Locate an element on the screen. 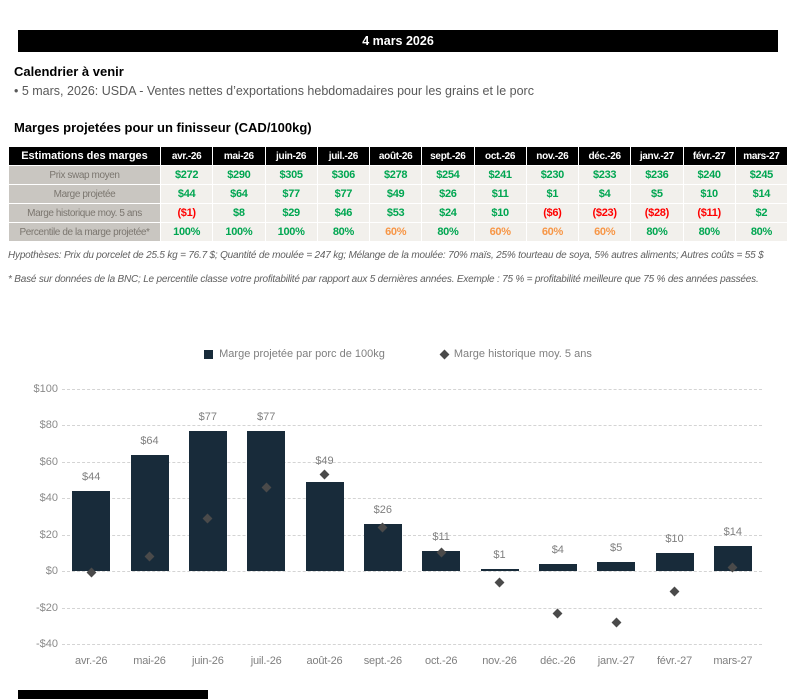 Image resolution: width=796 pixels, height=699 pixels. value-cell: $290 is located at coordinates (239, 175).